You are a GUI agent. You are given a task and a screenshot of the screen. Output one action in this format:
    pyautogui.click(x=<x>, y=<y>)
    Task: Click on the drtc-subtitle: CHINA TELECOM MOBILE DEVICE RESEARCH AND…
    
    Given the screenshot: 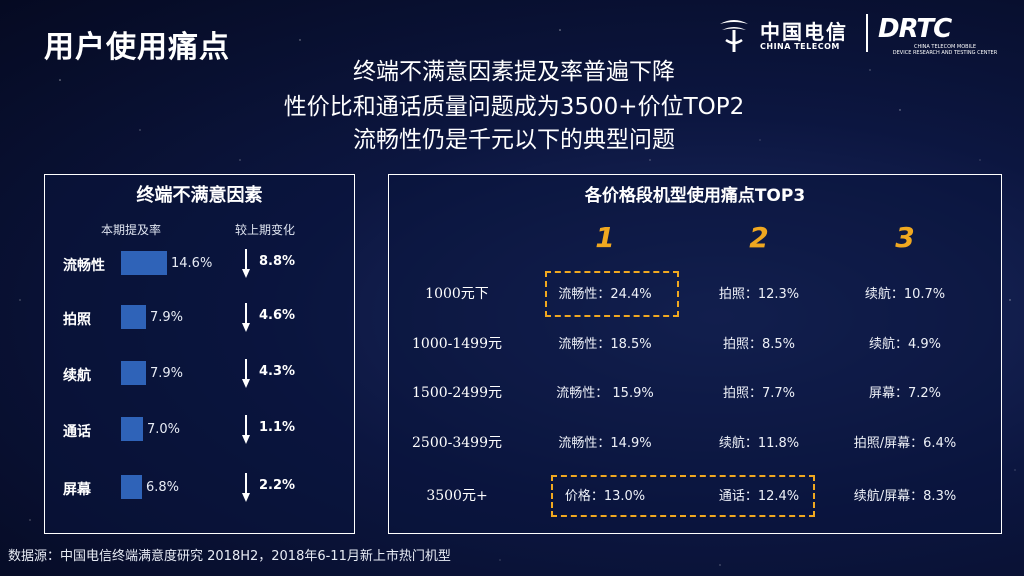 What is the action you would take?
    pyautogui.click(x=945, y=50)
    